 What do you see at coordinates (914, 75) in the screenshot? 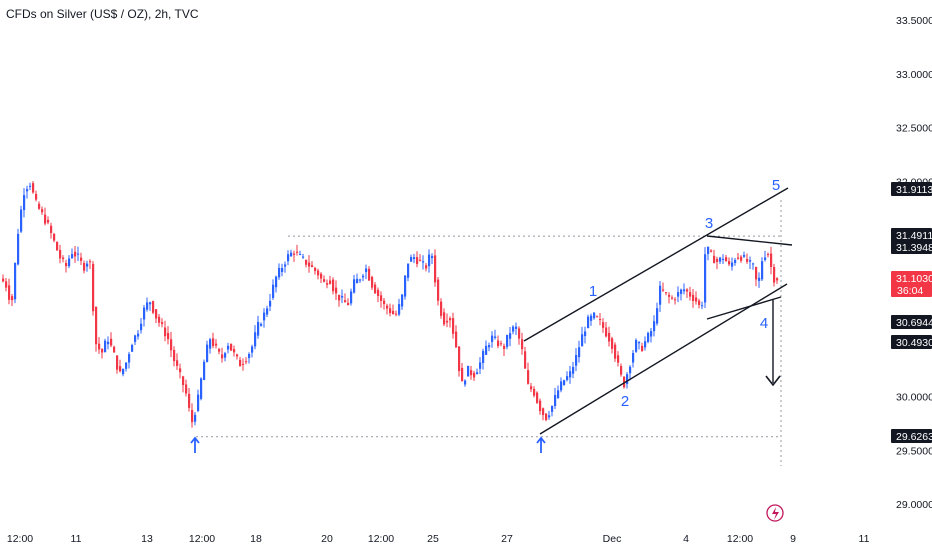
I see `y-tick-label: 33.0000` at bounding box center [914, 75].